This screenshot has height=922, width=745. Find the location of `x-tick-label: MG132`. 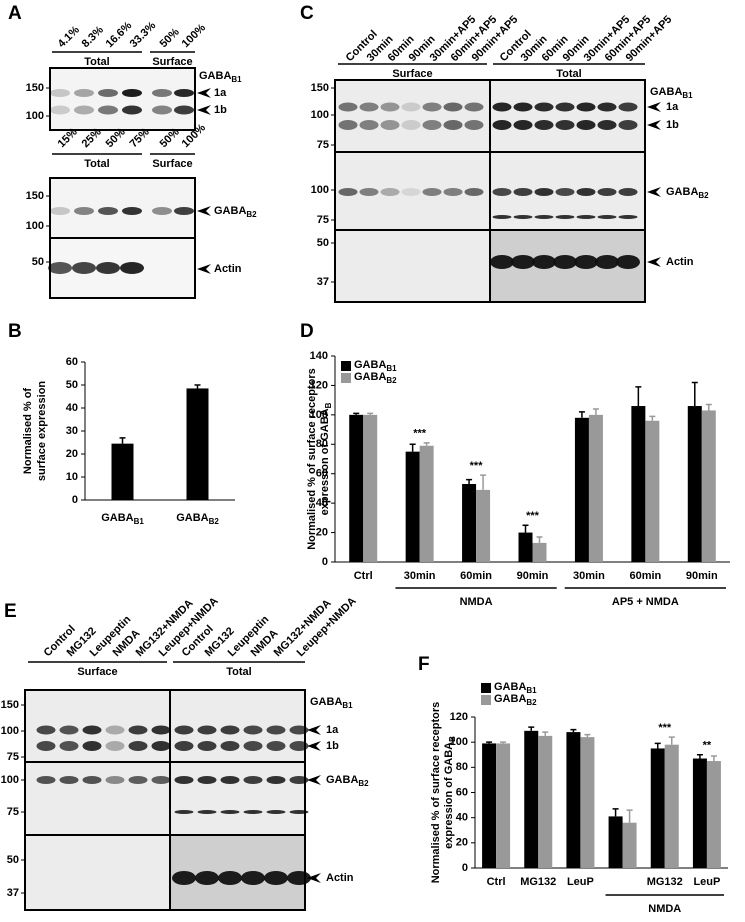

x-tick-label: MG132 is located at coordinates (538, 882).